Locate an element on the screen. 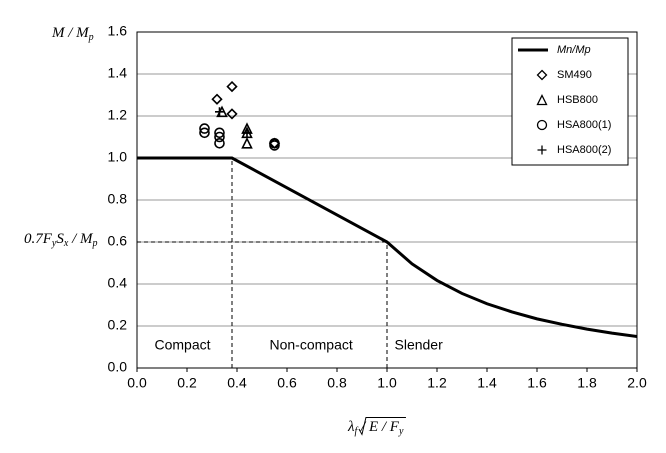 The width and height of the screenshot is (666, 453). y-tick-label: 1.4 is located at coordinates (118, 73).